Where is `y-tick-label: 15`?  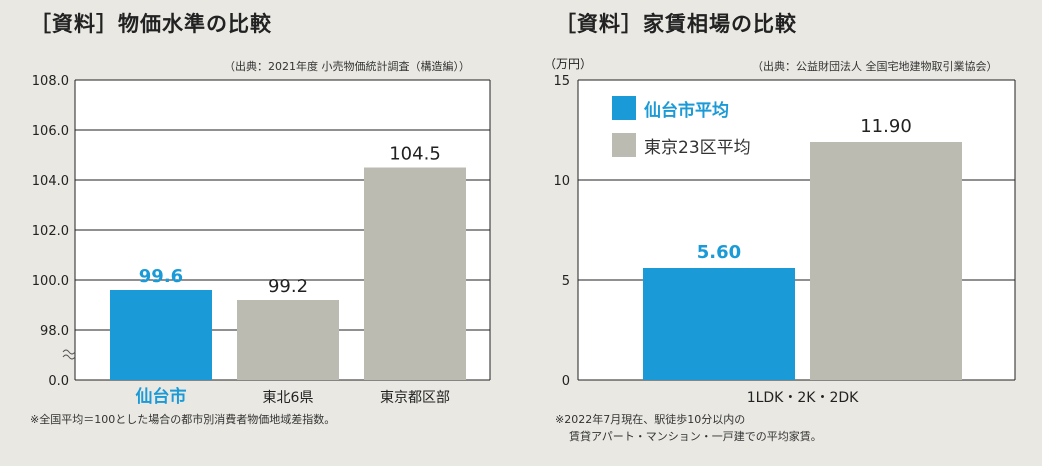
y-tick-label: 15 is located at coordinates (561, 81).